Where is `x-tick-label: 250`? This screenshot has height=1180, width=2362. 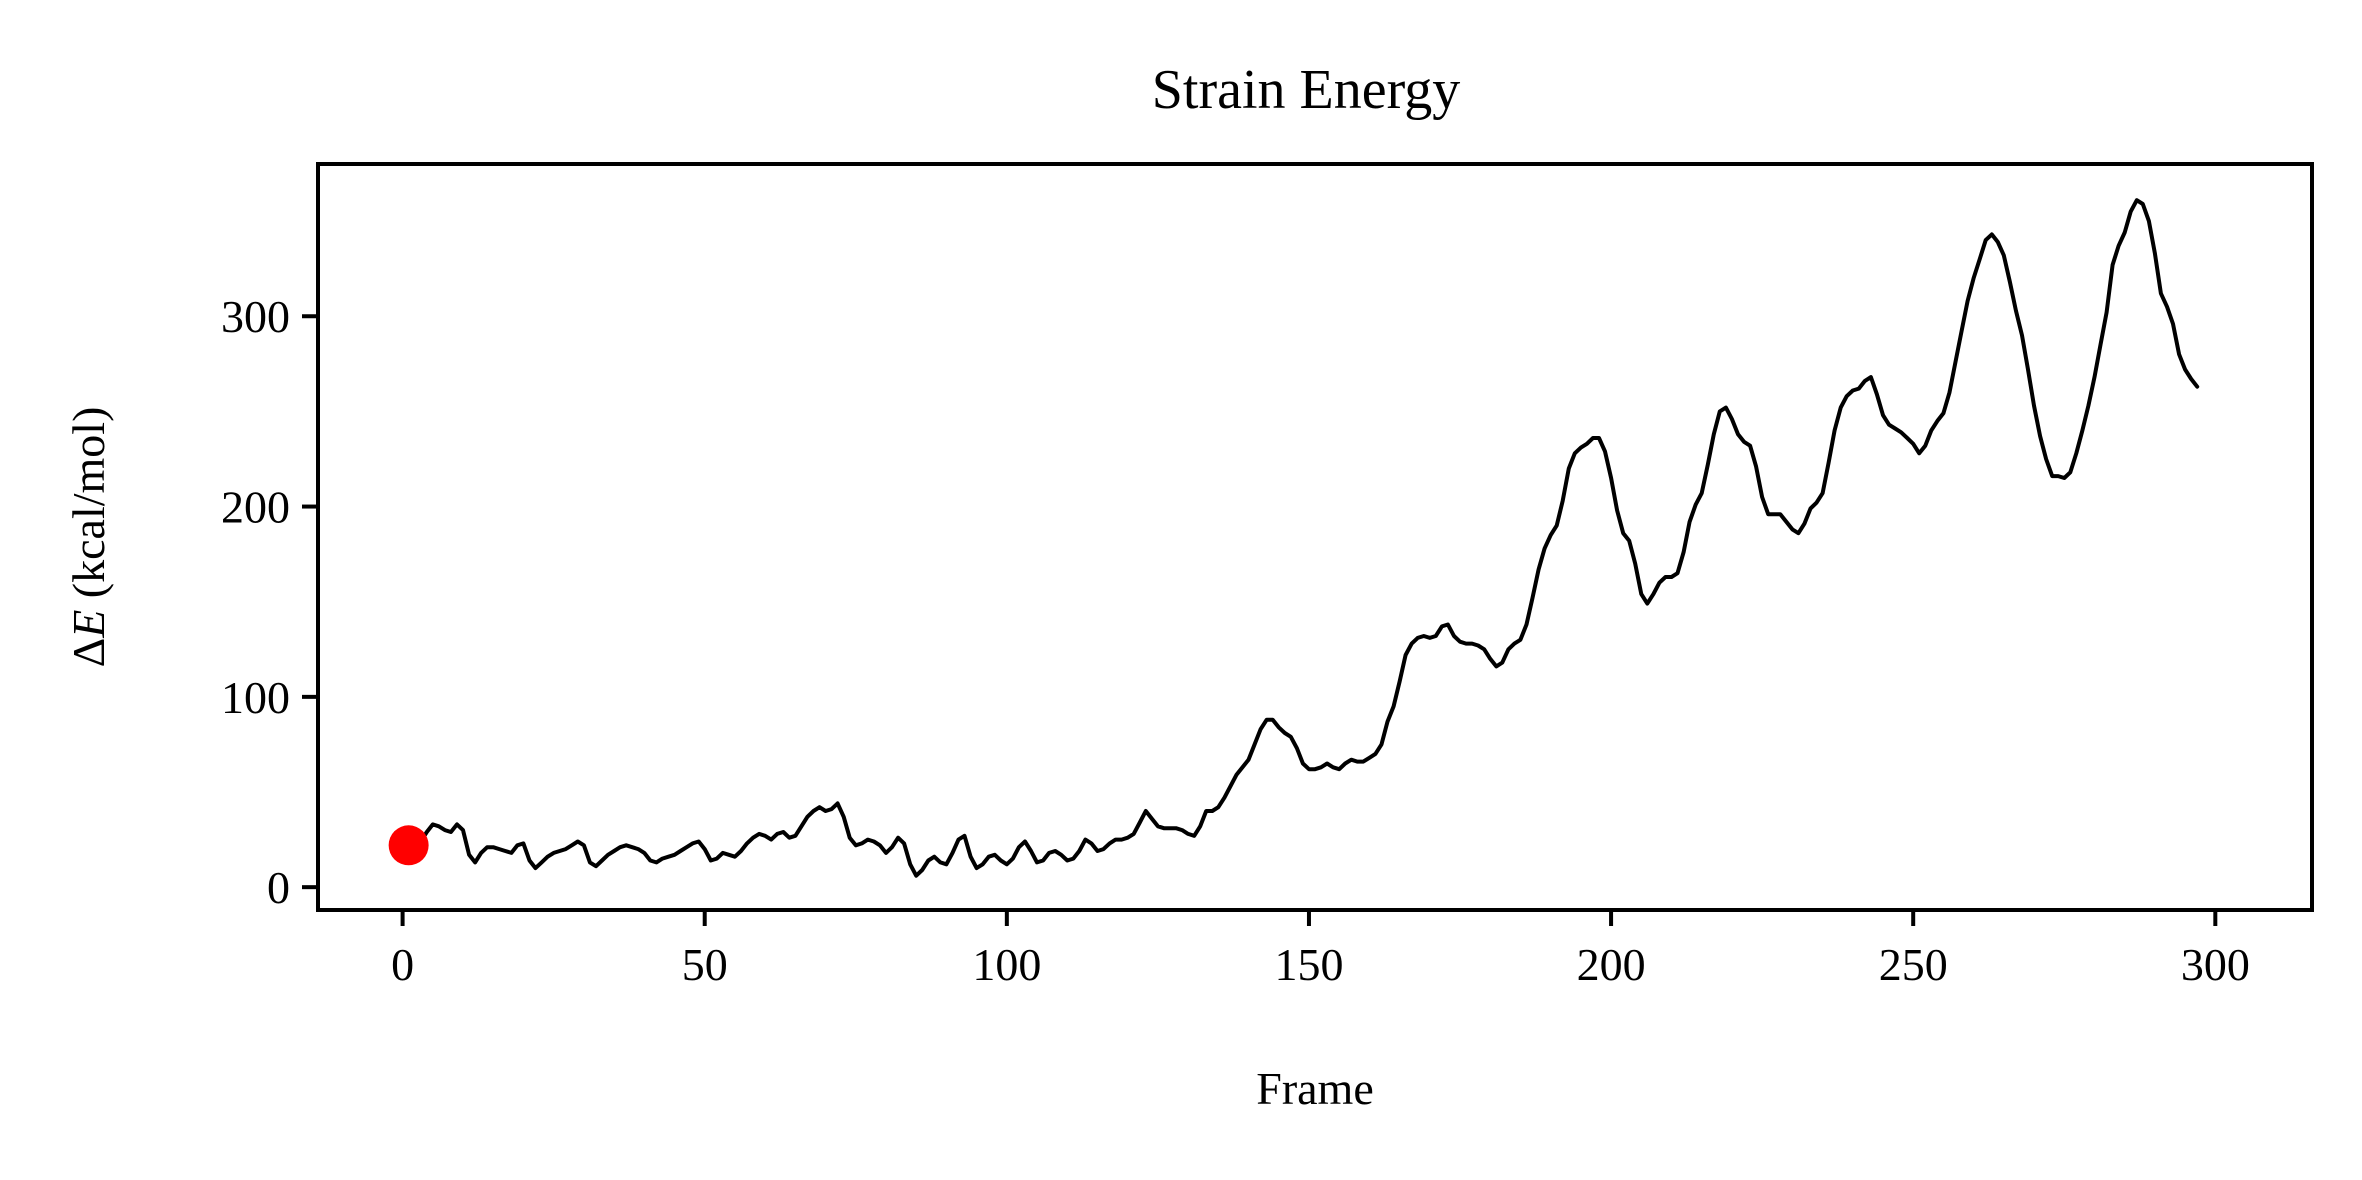
x-tick-label: 250 is located at coordinates (1913, 964).